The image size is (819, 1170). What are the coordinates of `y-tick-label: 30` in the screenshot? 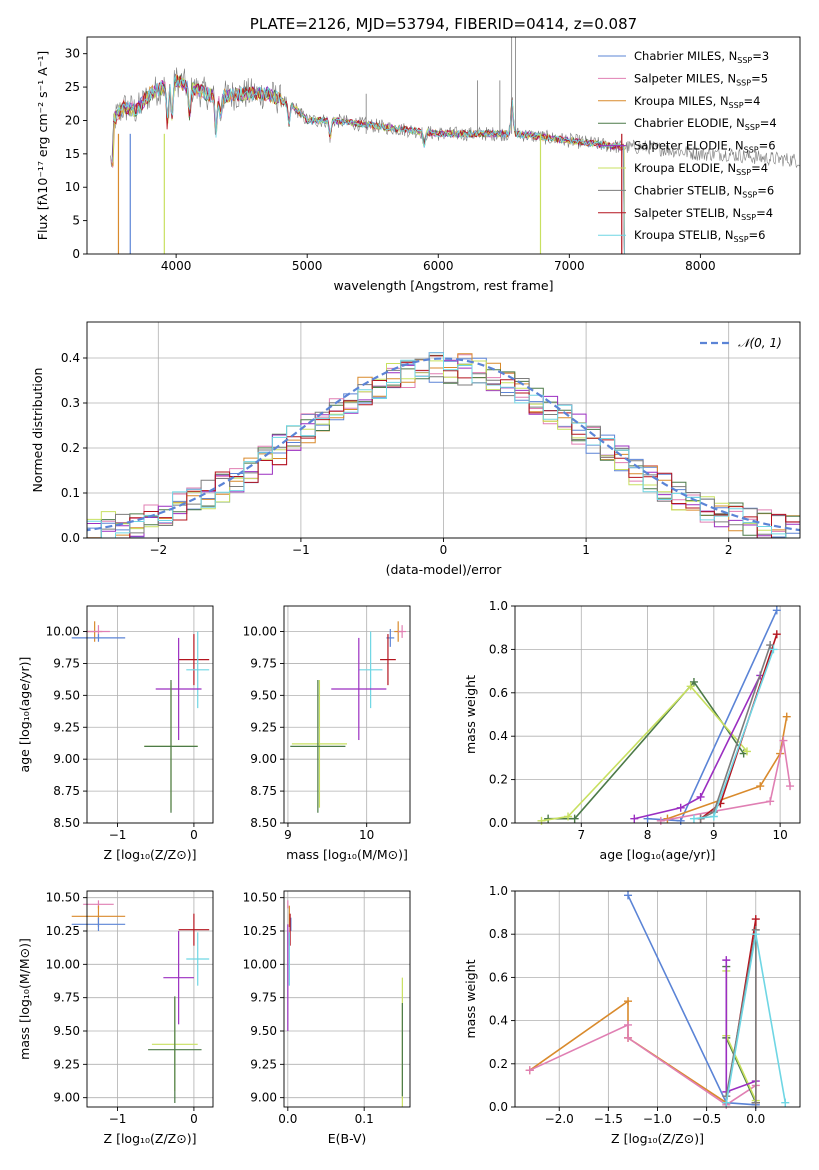 It's located at (72, 54).